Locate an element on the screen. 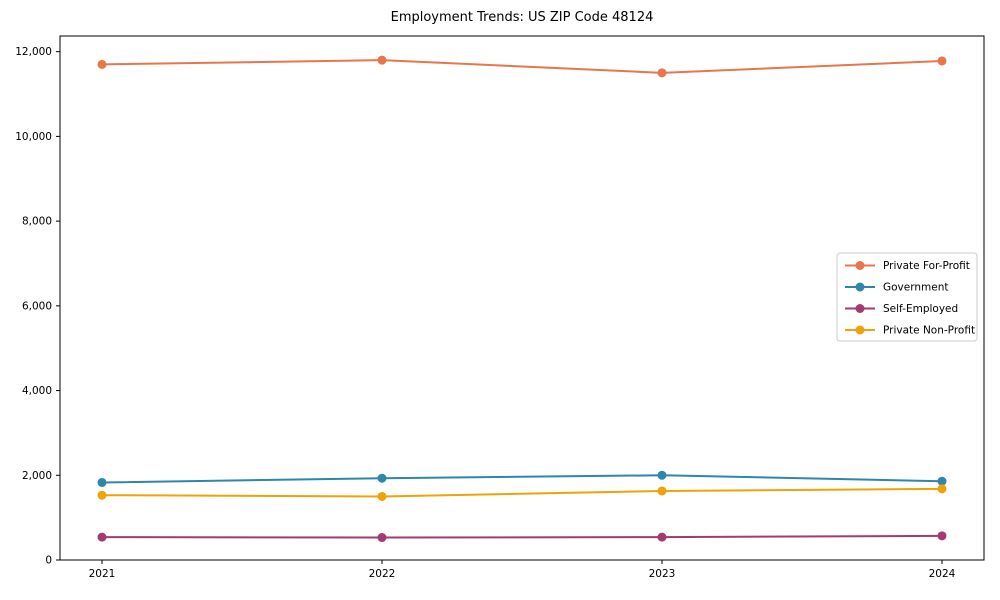  y-axis-tick-label: 6,000 is located at coordinates (37, 306).